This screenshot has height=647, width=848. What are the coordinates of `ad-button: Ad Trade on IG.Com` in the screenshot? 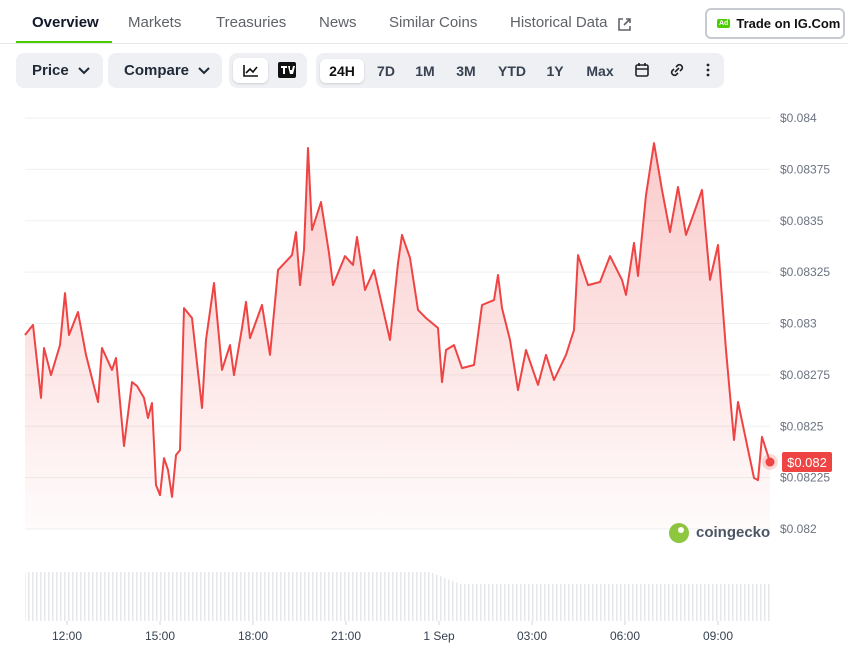 It's located at (775, 23).